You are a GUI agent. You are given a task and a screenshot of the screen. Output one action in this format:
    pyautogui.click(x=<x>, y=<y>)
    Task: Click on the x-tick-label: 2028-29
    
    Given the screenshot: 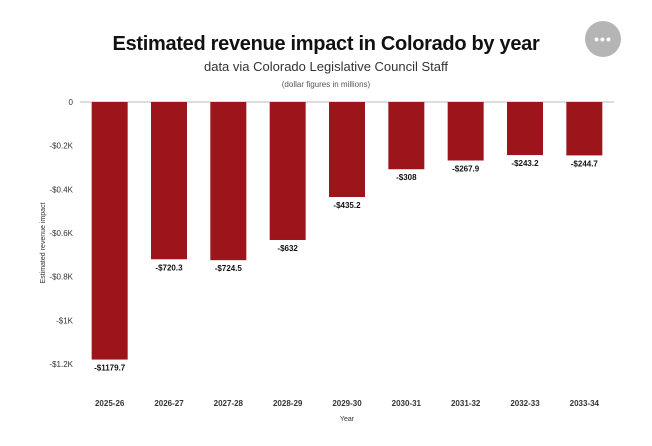 What is the action you would take?
    pyautogui.click(x=288, y=403)
    